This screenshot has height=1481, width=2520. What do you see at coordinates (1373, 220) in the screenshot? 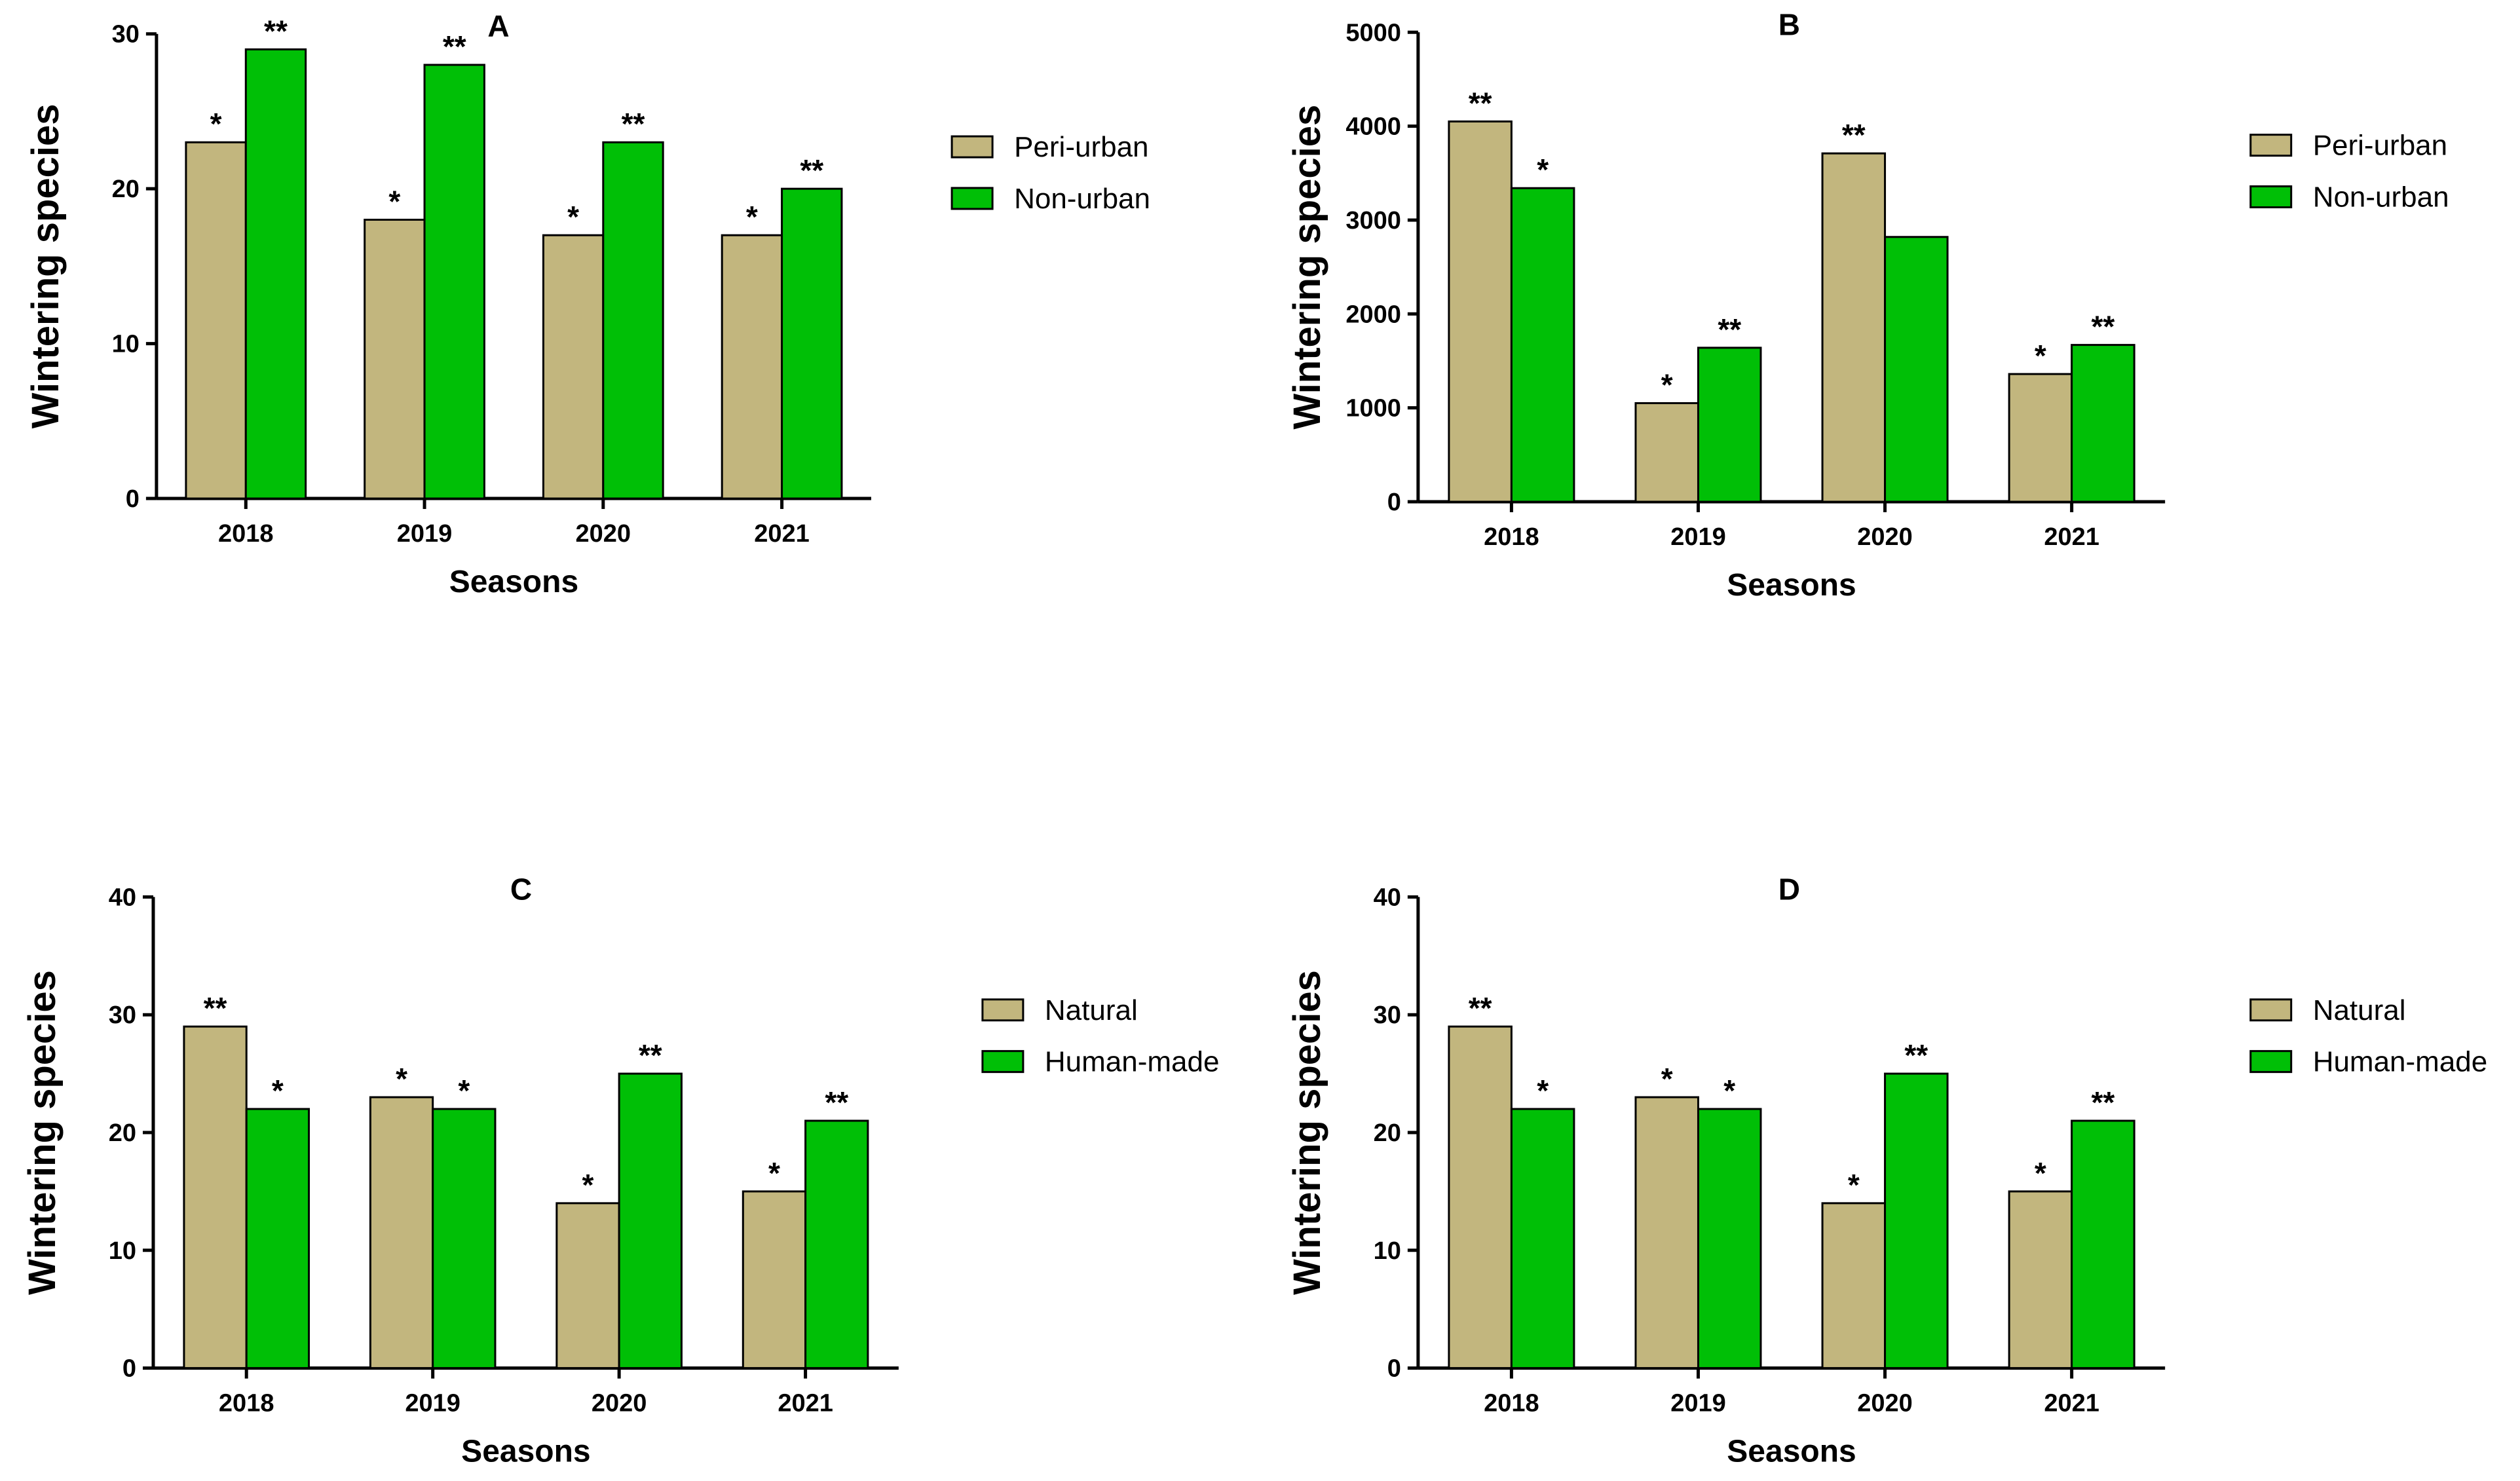
I see `y-tick-label: 3000` at bounding box center [1373, 220].